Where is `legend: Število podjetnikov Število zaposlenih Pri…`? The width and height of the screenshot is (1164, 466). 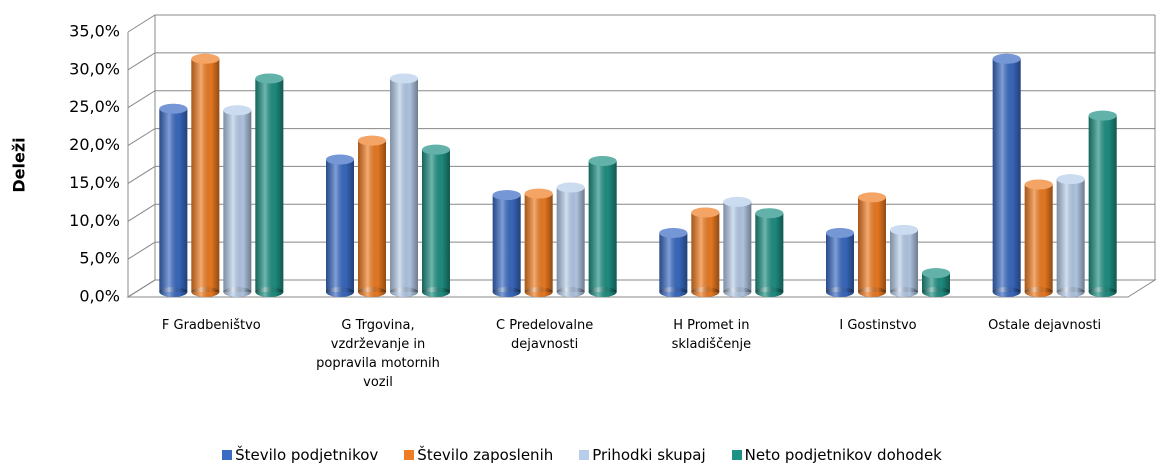 legend: Število podjetnikov Število zaposlenih Pri… is located at coordinates (582, 455).